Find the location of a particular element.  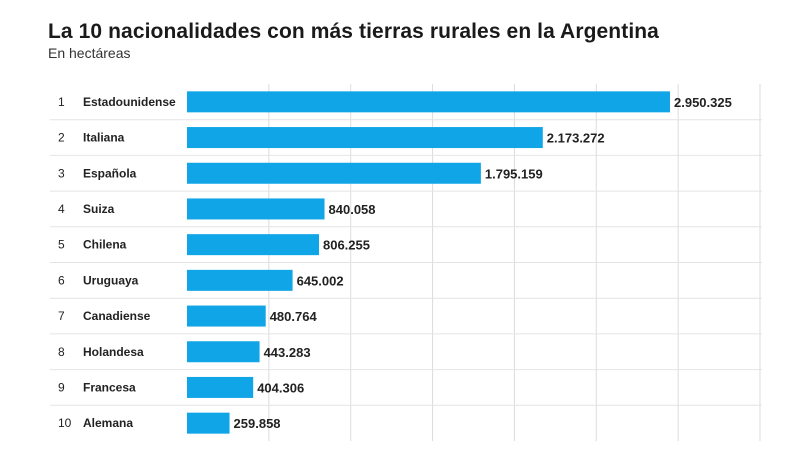

category-label: Chilena is located at coordinates (105, 245).